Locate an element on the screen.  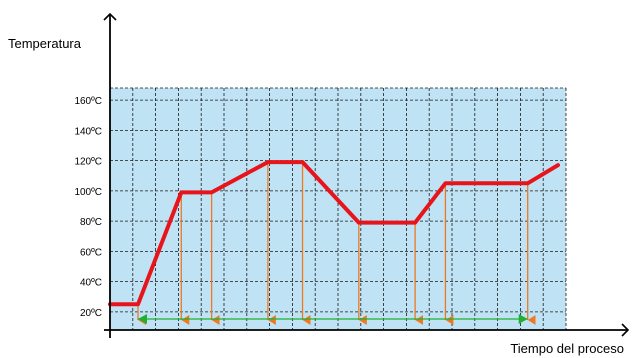
y-tick-label: 60ºC is located at coordinates (91, 252).